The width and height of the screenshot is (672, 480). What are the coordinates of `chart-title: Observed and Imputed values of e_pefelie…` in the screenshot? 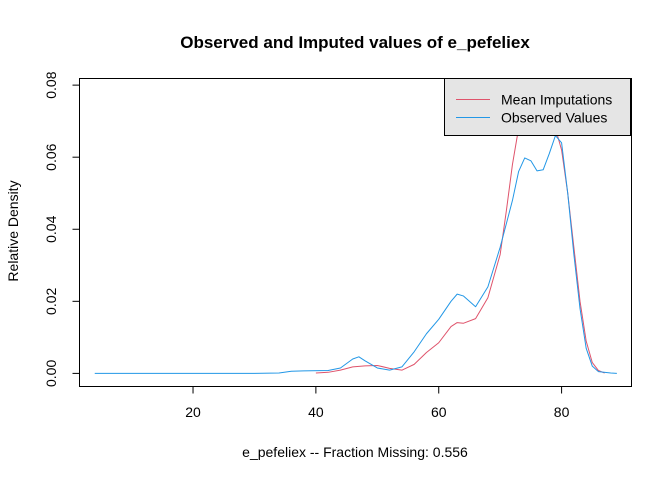 It's located at (355, 42).